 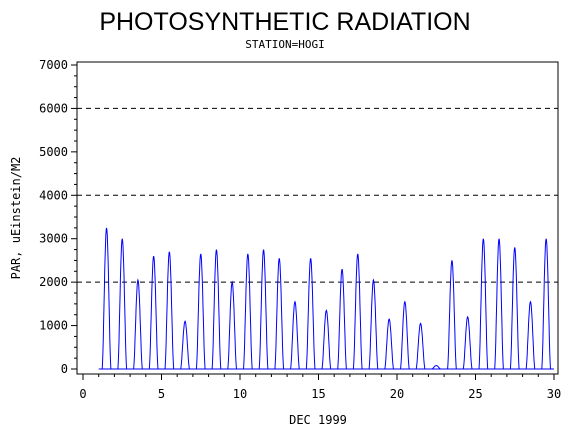 I want to click on chart-title: PHOTOSYNTHETIC RADIATION, so click(x=284, y=22).